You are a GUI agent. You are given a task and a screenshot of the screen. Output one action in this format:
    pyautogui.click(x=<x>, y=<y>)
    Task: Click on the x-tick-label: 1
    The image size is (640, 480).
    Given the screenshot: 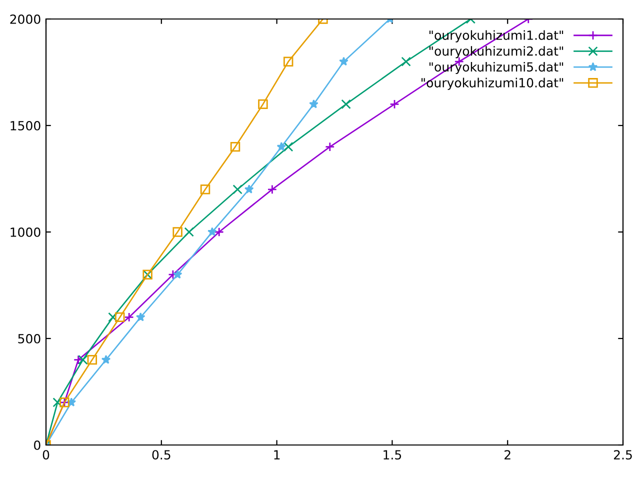 What is the action you would take?
    pyautogui.click(x=277, y=455)
    